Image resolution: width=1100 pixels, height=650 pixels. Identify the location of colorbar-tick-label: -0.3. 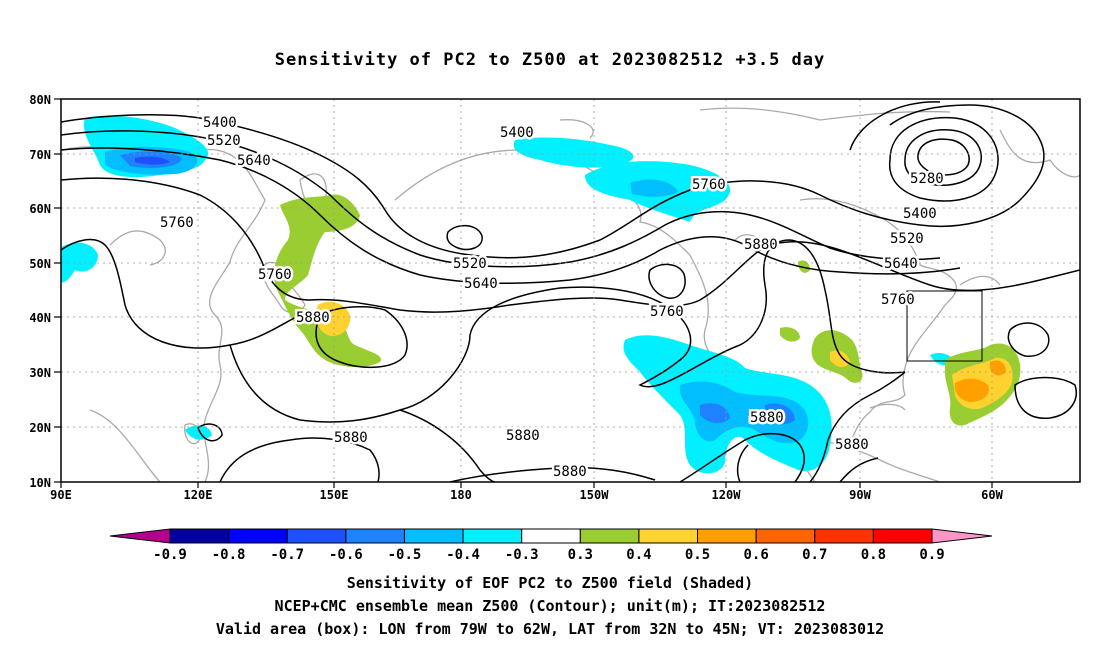
(522, 555).